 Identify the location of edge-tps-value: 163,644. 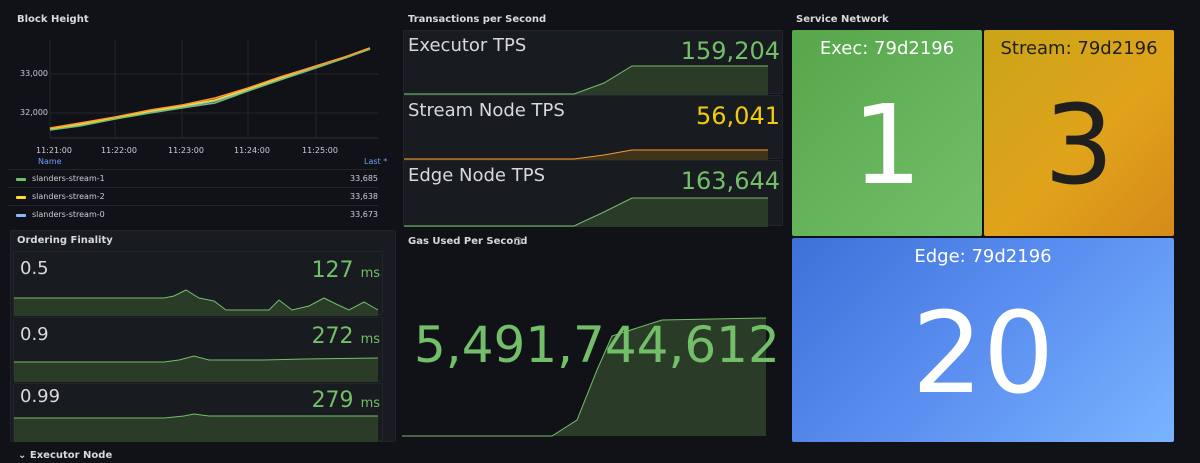
(730, 181).